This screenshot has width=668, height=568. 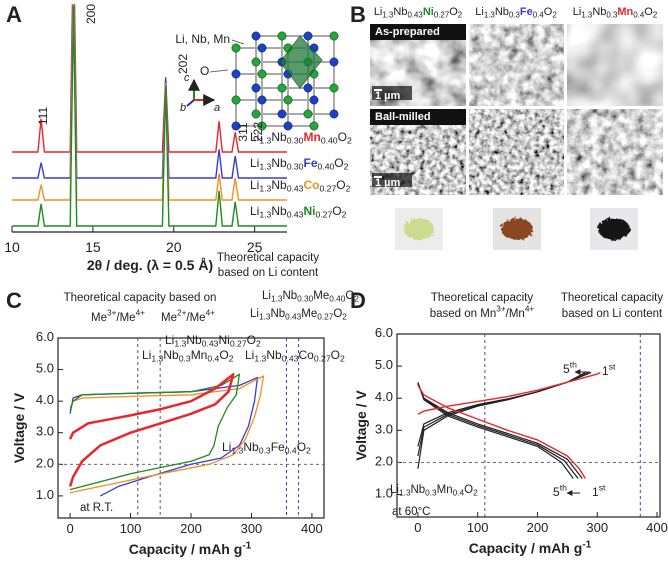 I want to click on series-label: 1st, so click(x=609, y=370).